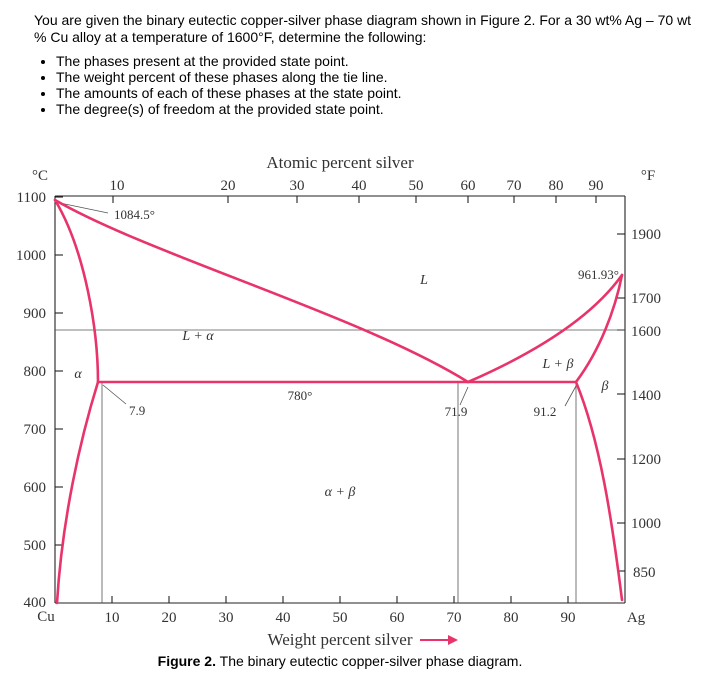  What do you see at coordinates (359, 186) in the screenshot?
I see `top-tick-label: 40` at bounding box center [359, 186].